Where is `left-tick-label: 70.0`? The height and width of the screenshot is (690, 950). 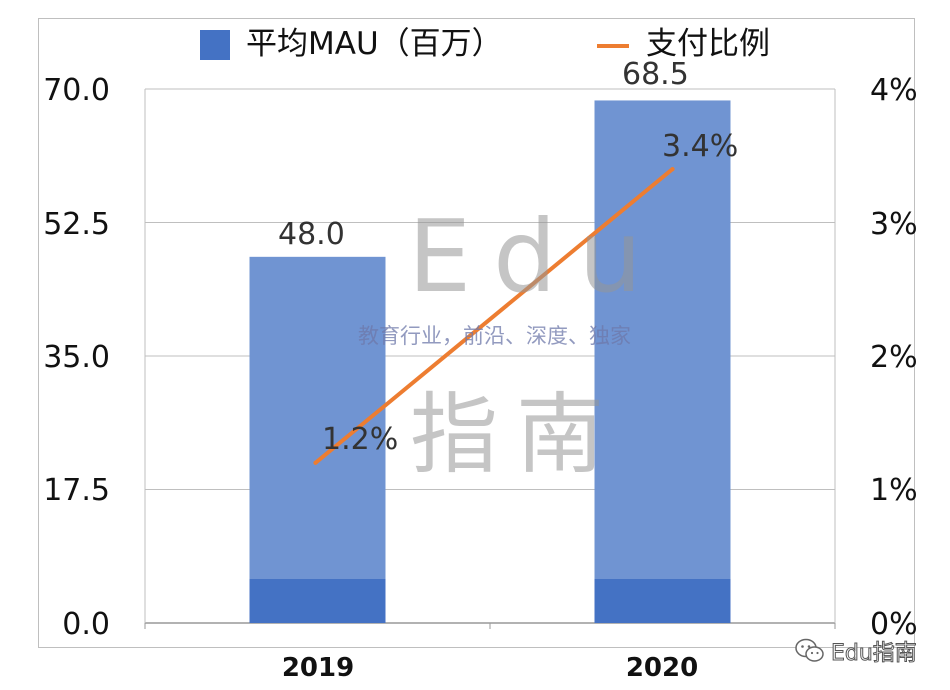
left-tick-label: 70.0 is located at coordinates (76, 90).